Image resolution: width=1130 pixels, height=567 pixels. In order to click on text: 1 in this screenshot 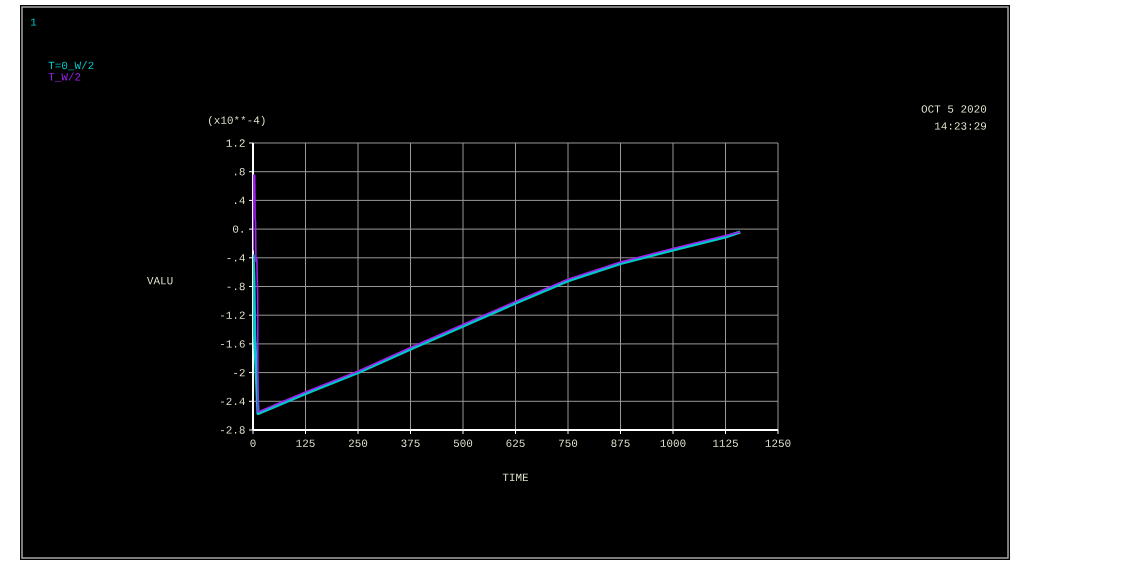, I will do `click(34, 22)`.